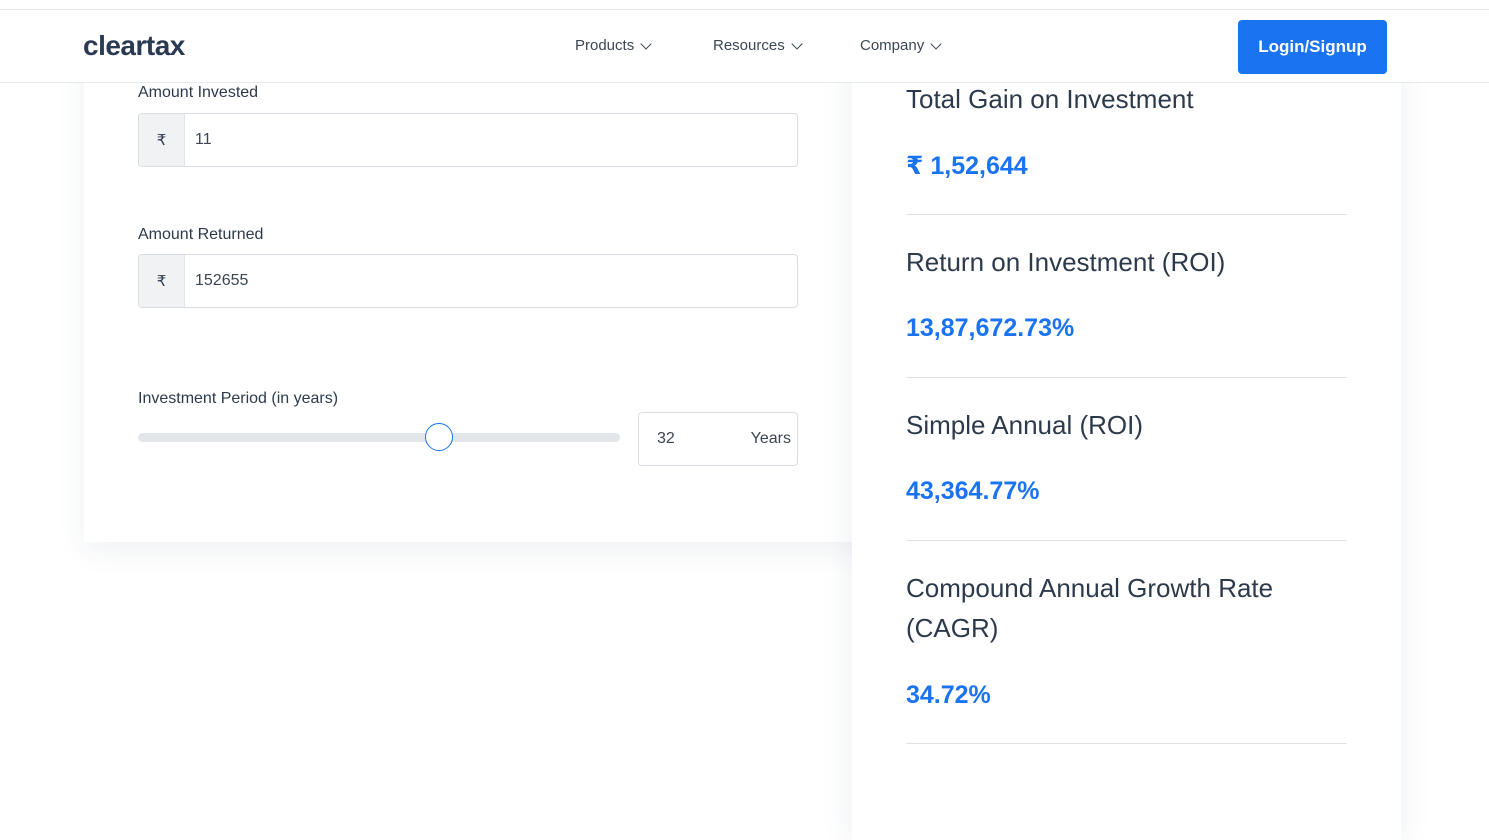  Describe the element at coordinates (1050, 99) in the screenshot. I see `total-gain-title: Total Gain on Investment` at that location.